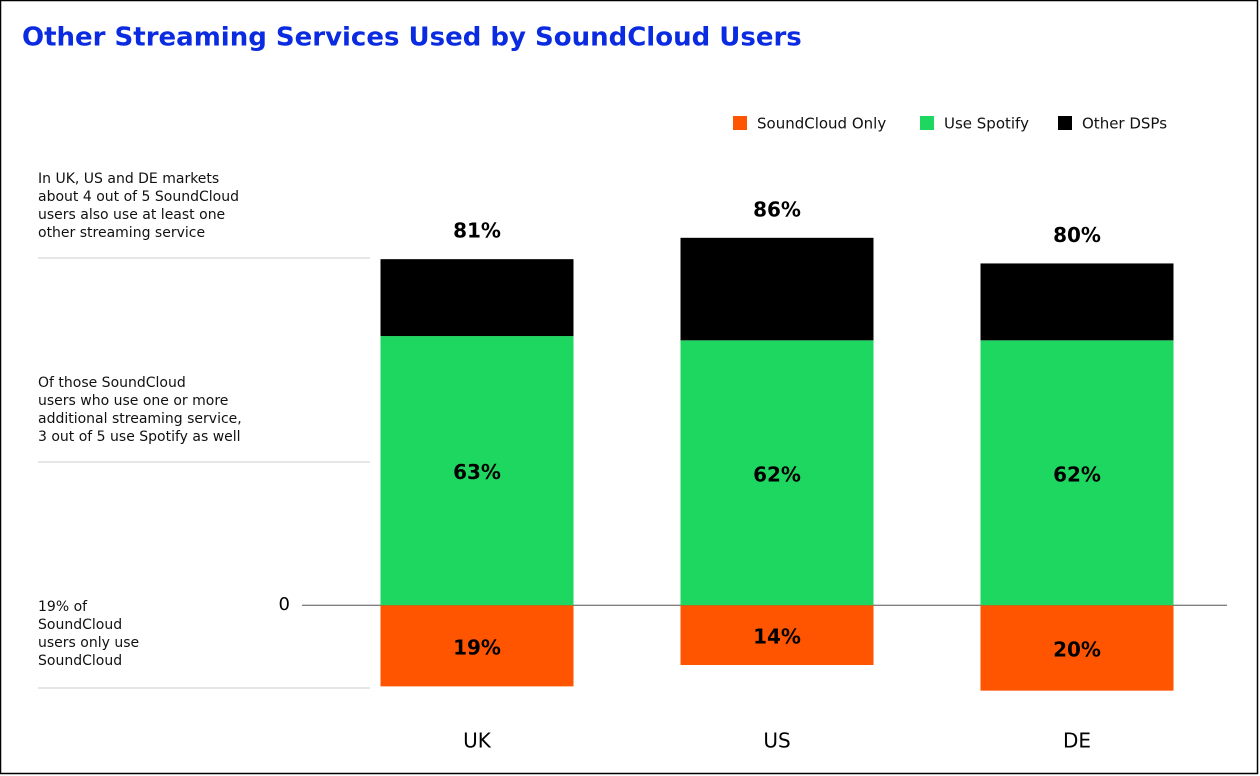 The width and height of the screenshot is (1260, 776). Describe the element at coordinates (1077, 235) in the screenshot. I see `total-label: 80%` at that location.